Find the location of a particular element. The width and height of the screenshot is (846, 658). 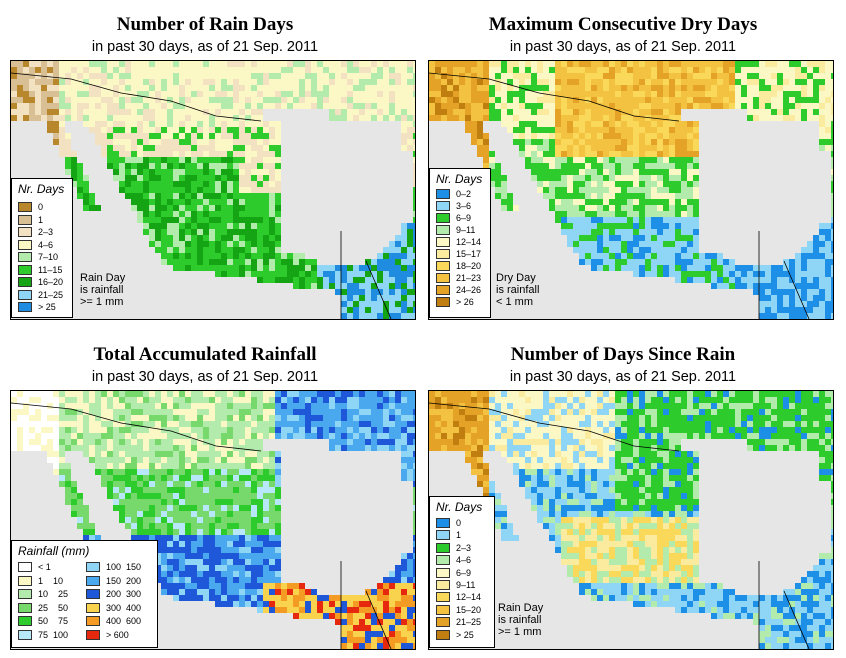

legend-row: 150 200 is located at coordinates (114, 580).